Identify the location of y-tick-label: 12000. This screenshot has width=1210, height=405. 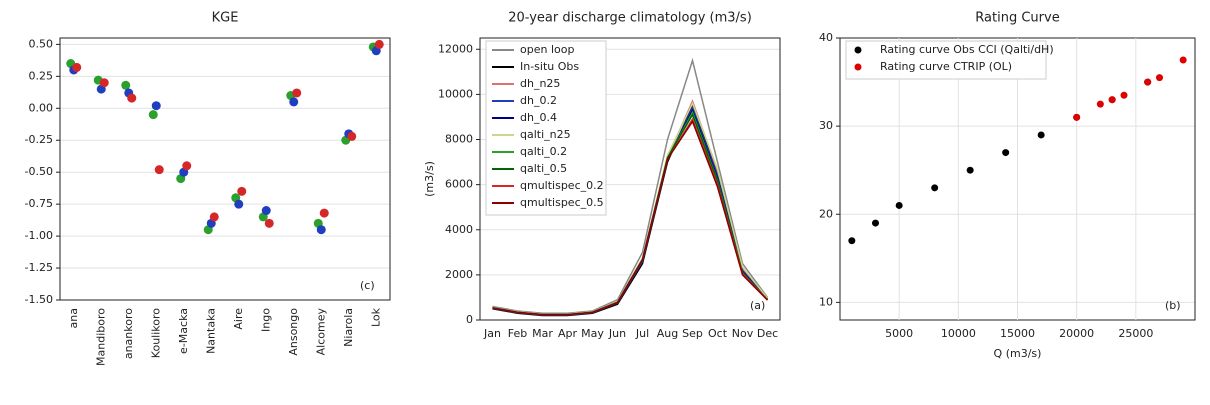
(455, 48).